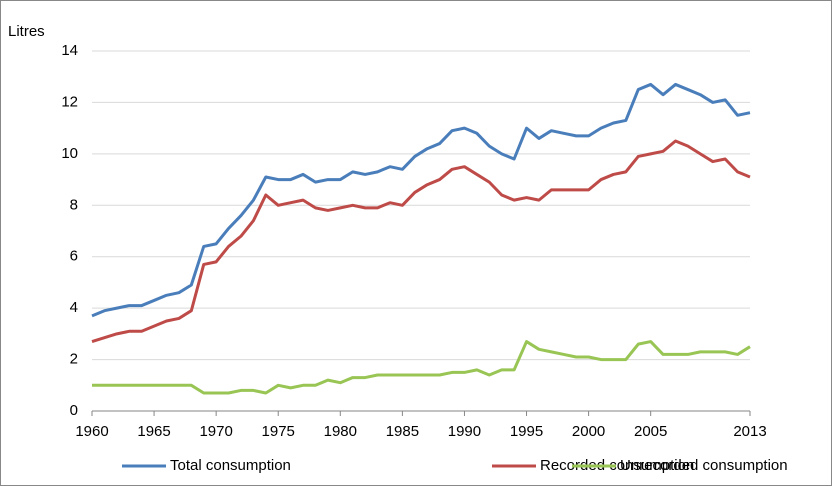 Image resolution: width=832 pixels, height=486 pixels. Describe the element at coordinates (230, 465) in the screenshot. I see `legend-label: Total consumption` at that location.